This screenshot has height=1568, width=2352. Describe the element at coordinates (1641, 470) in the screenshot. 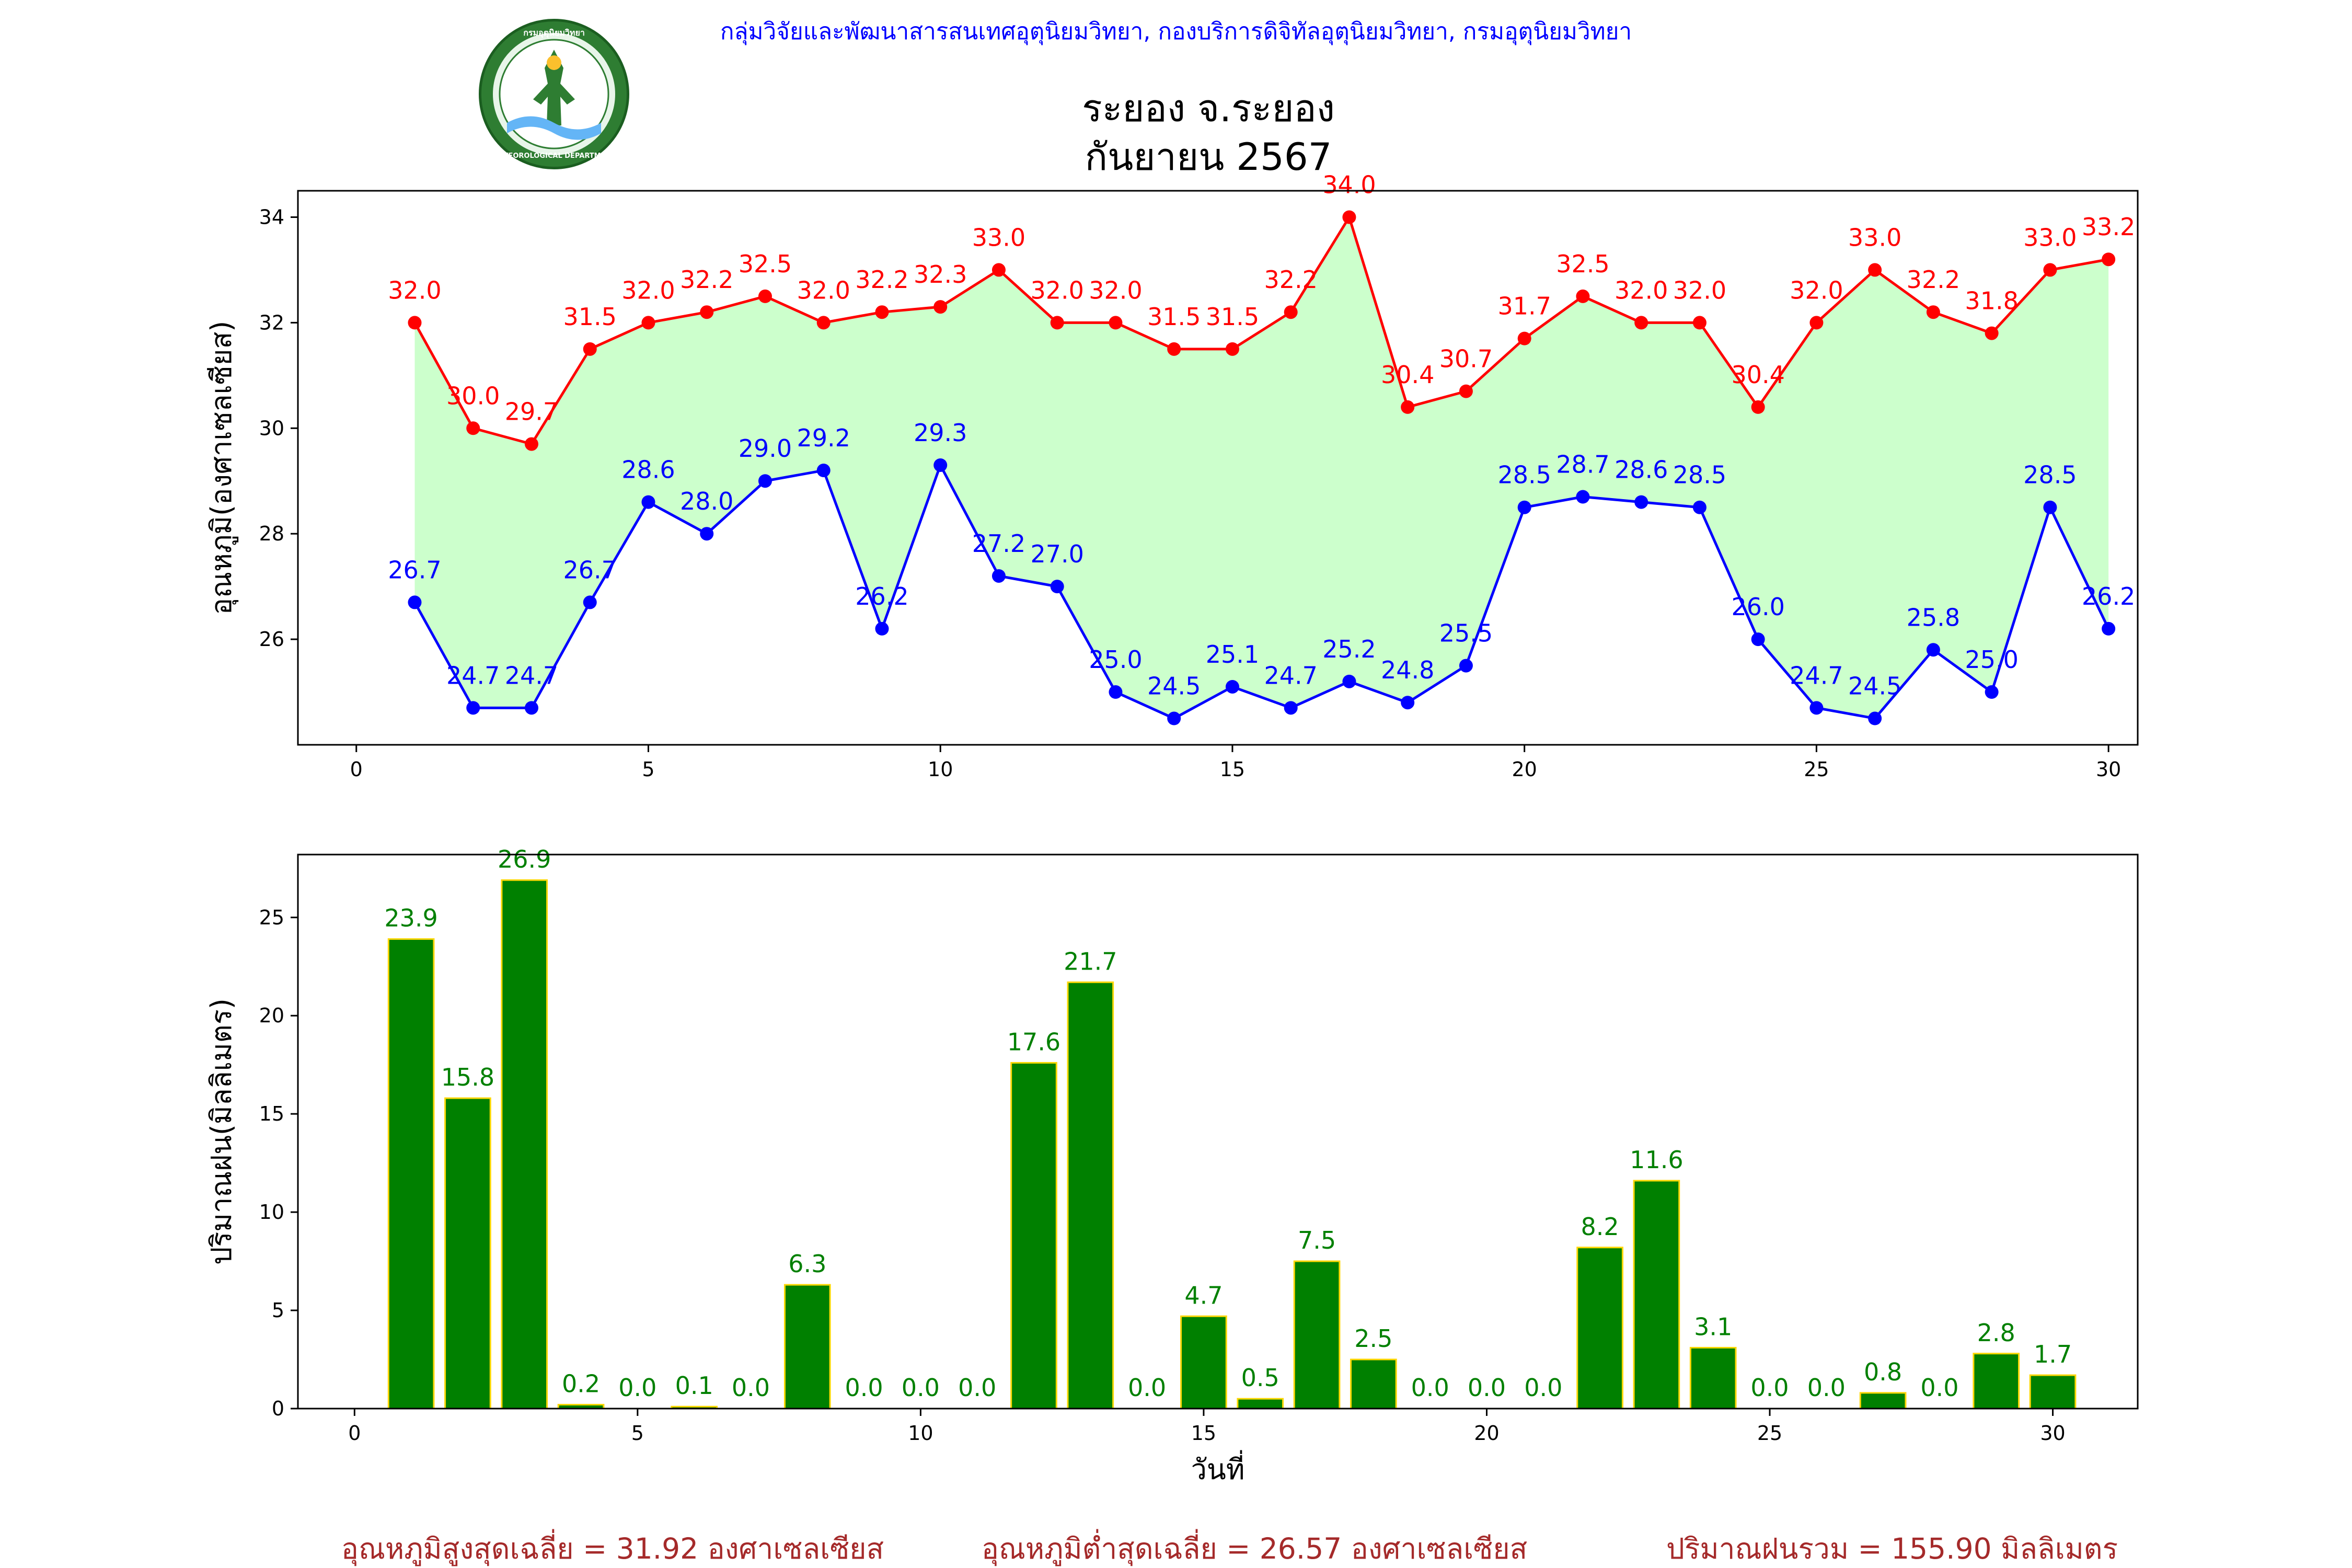

I see `min-temp-data-label: 28.6` at that location.